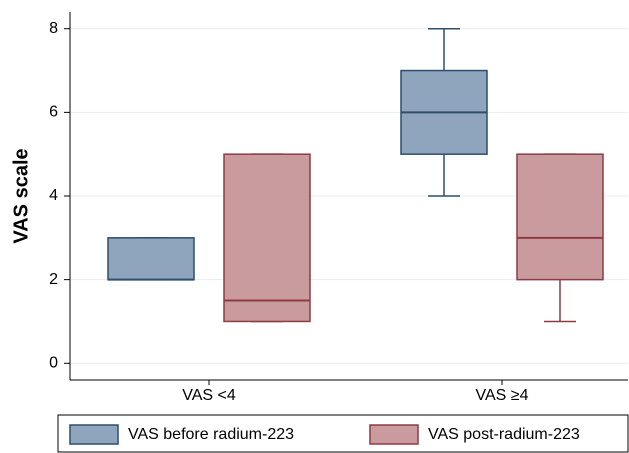 This screenshot has width=629, height=453. Describe the element at coordinates (209, 395) in the screenshot. I see `x-tick-label: VAS <4` at that location.